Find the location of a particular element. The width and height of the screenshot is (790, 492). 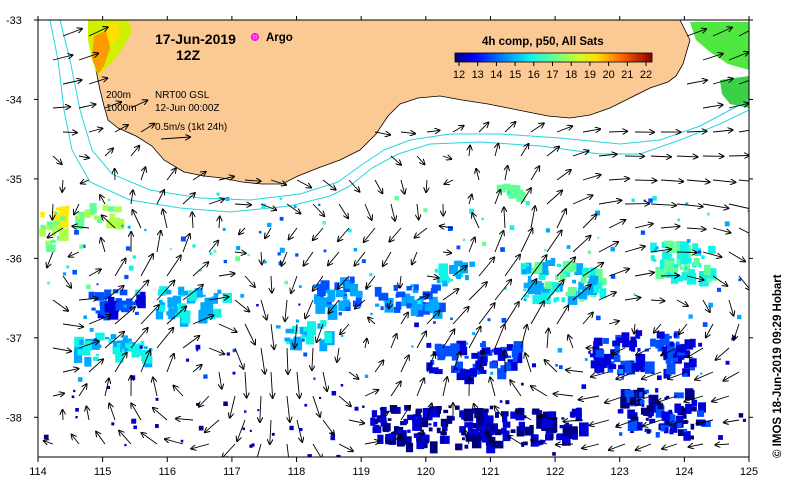

source-label: NRT00 GSL is located at coordinates (182, 95).